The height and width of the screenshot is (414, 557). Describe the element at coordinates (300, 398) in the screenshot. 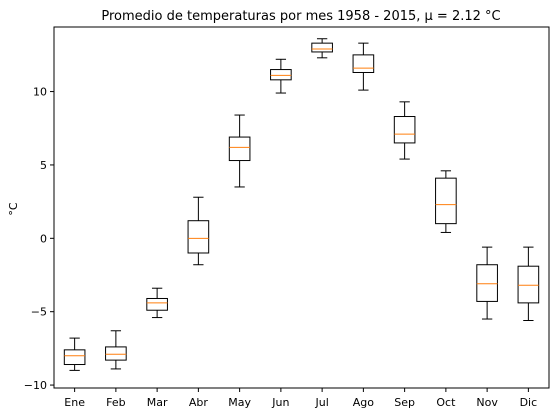

I see `x-axis-ticks: Ene Feb Mar Abr May Jun Jul Ago Sep Oct Nov Dic` at that location.